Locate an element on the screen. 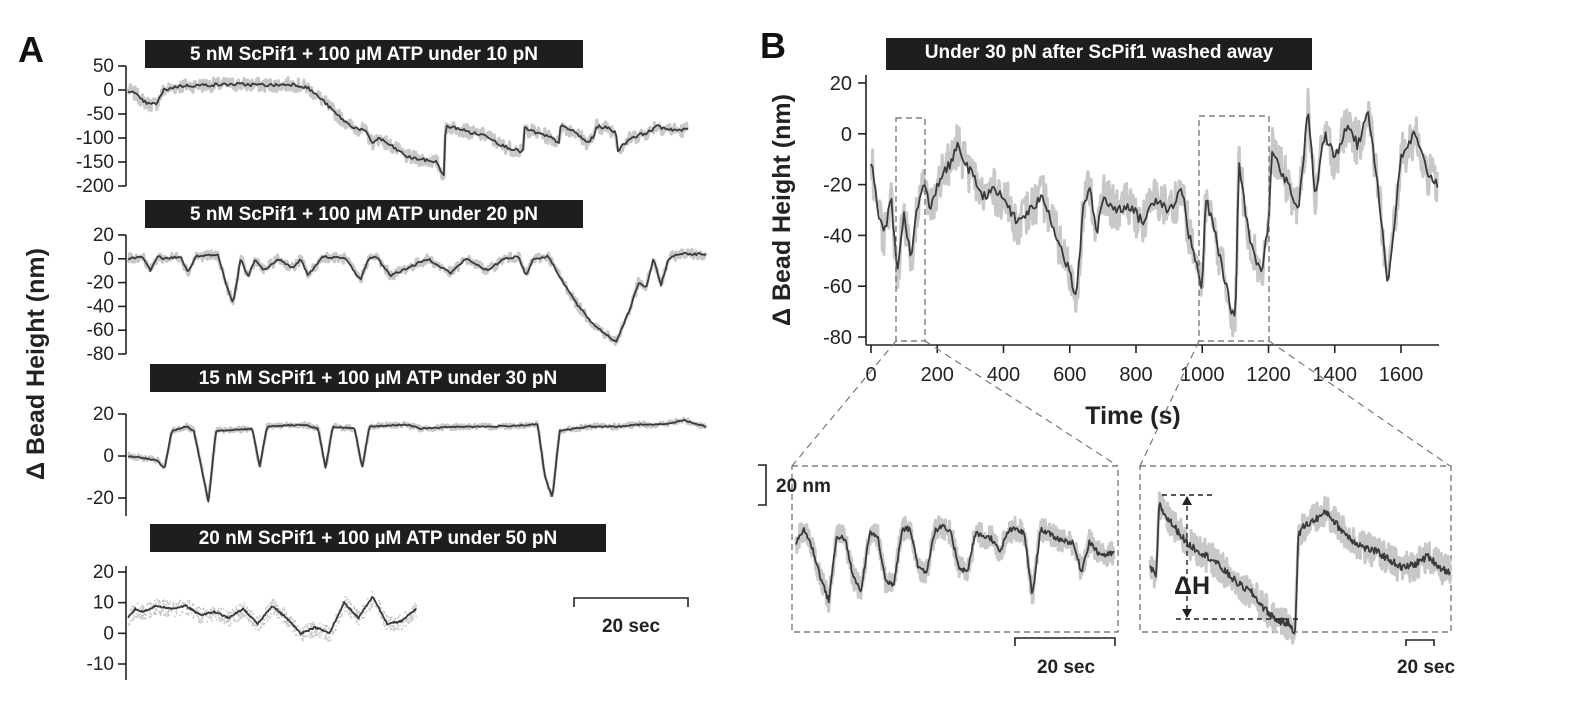 This screenshot has height=704, width=1582. a1-title: 5 nM ScPif1 + 100 µM ATP under 10 pN is located at coordinates (364, 54).